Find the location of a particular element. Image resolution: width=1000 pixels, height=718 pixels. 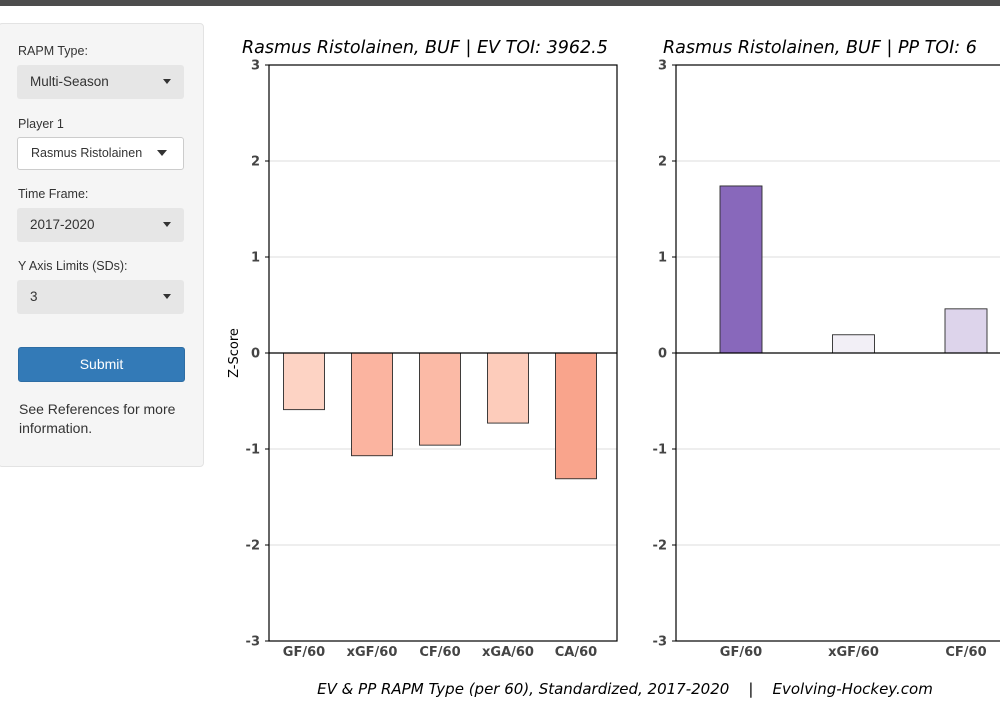

timeframe-value: 2017-2020 is located at coordinates (62, 224).